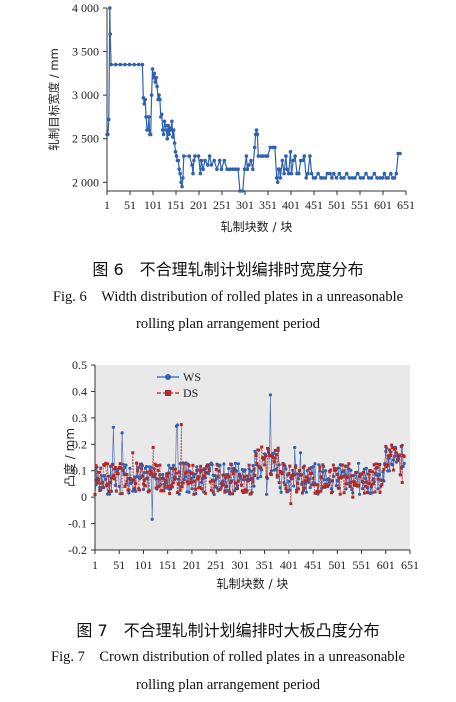 The image size is (456, 702). What do you see at coordinates (199, 205) in the screenshot?
I see `x-tick-label: 201` at bounding box center [199, 205].